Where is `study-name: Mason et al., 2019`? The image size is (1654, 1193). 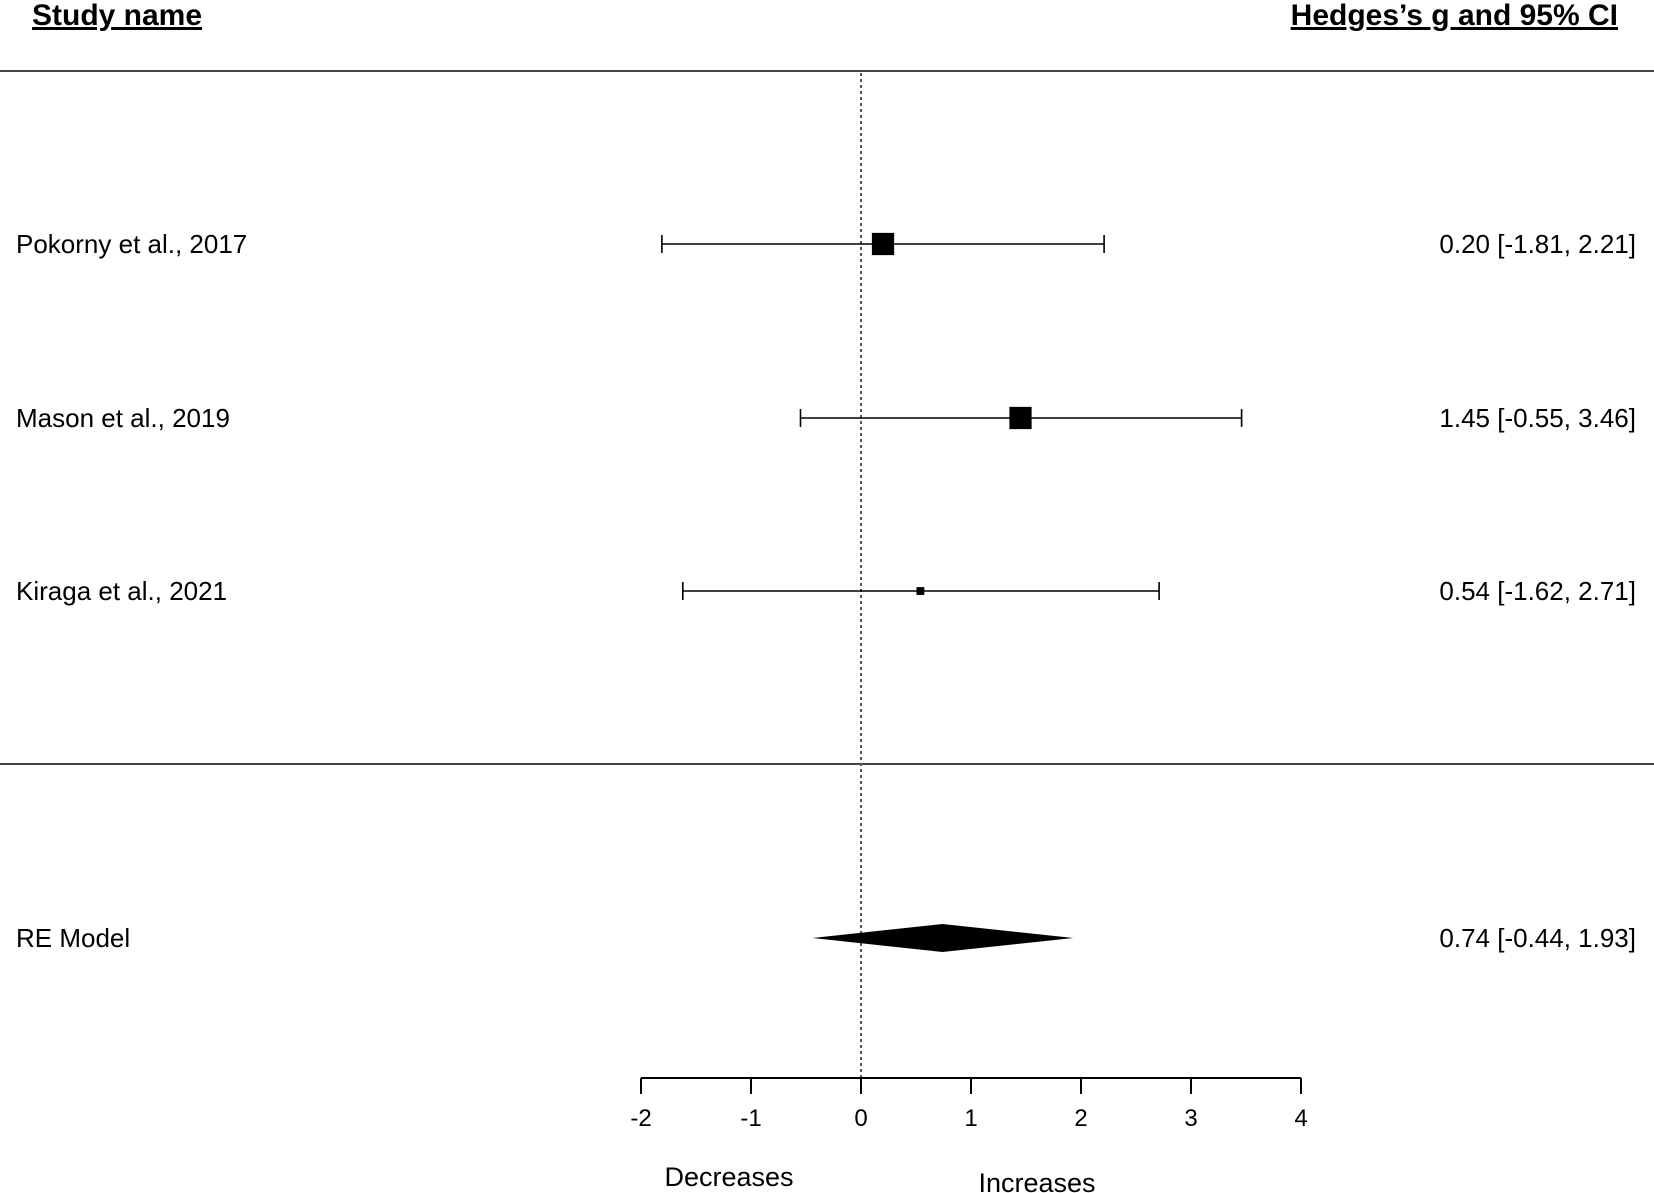
study-name: Mason et al., 2019 is located at coordinates (123, 418).